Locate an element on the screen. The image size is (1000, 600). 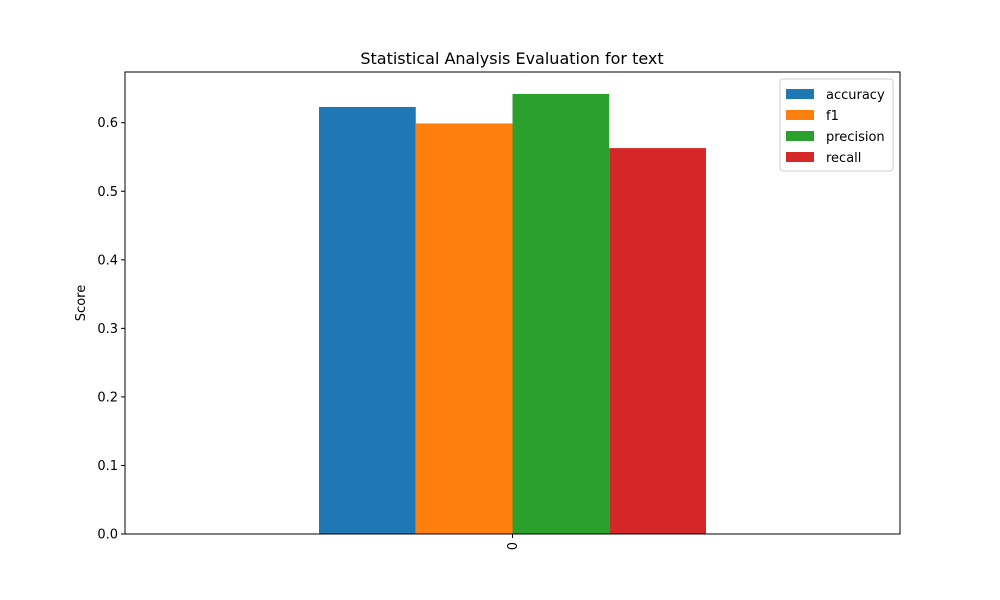
y-tick-label-1: 0.1 is located at coordinates (107, 466).